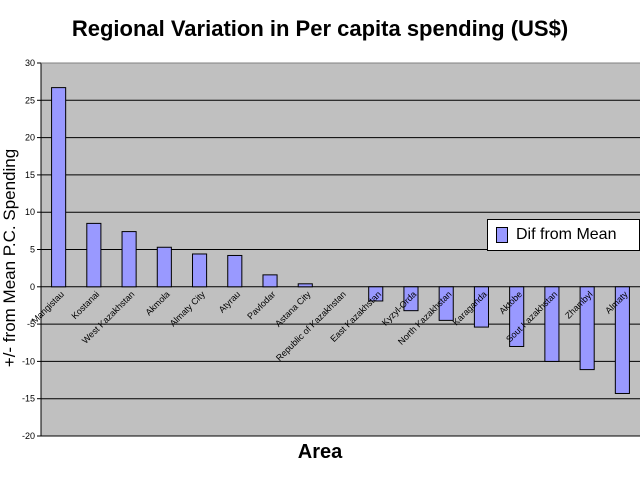  Describe the element at coordinates (32, 250) in the screenshot. I see `y-tick-label: 5` at that location.